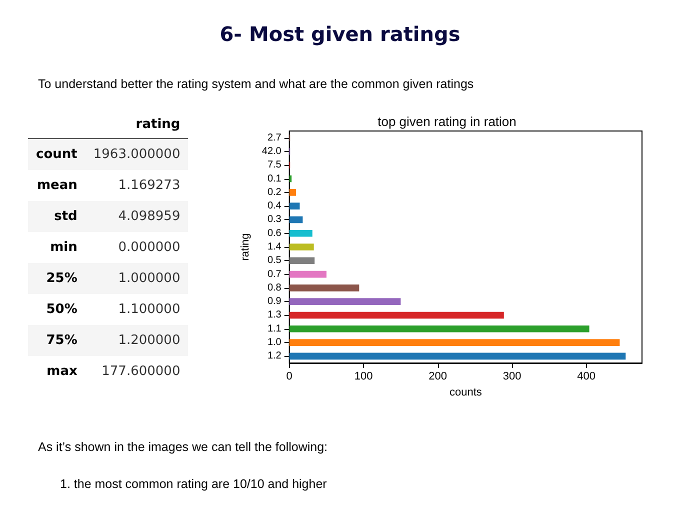  Describe the element at coordinates (193, 484) in the screenshot. I see `text: 1. the most common rating are 10/10 and higher` at that location.